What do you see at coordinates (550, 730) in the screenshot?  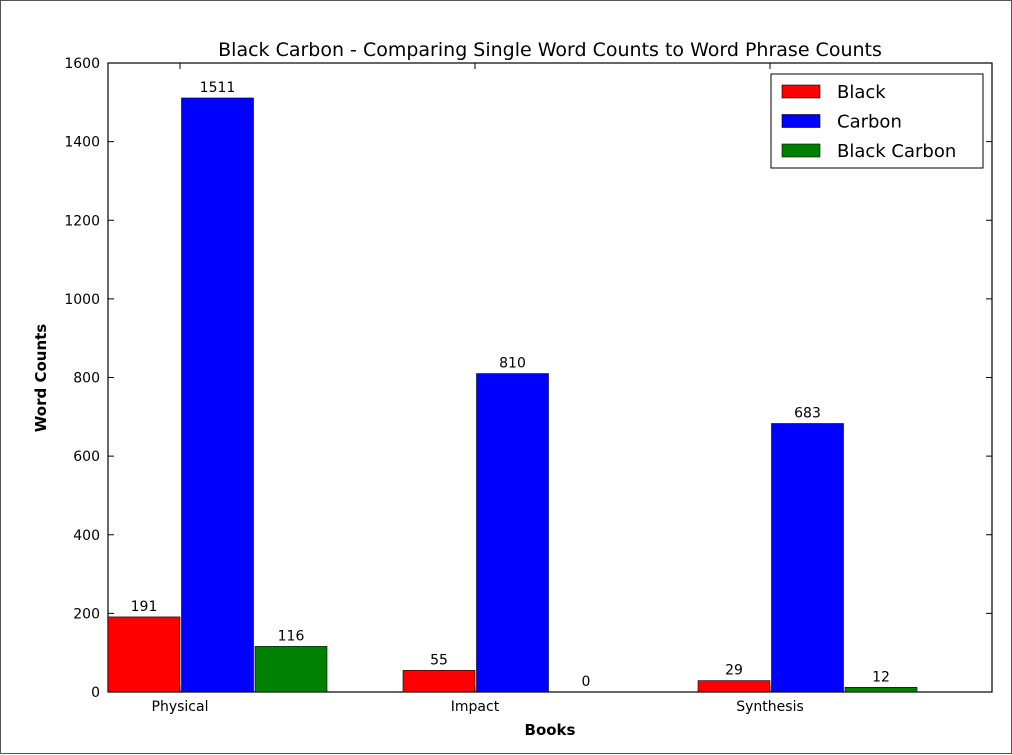 I see `x-axis-label: Books` at bounding box center [550, 730].